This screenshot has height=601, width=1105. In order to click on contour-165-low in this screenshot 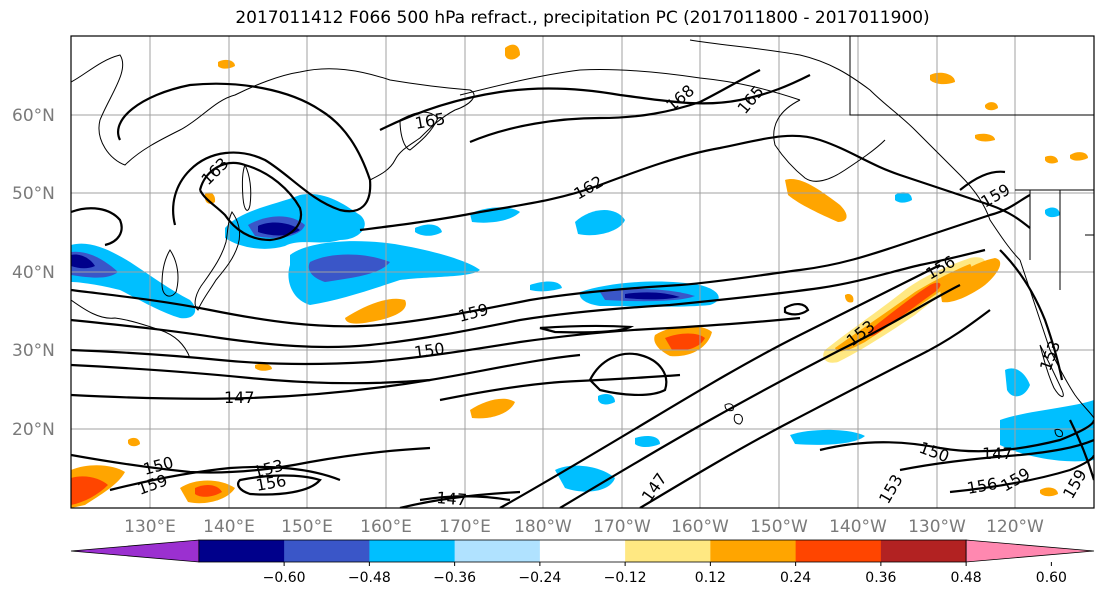, I will do `click(244, 154)`.